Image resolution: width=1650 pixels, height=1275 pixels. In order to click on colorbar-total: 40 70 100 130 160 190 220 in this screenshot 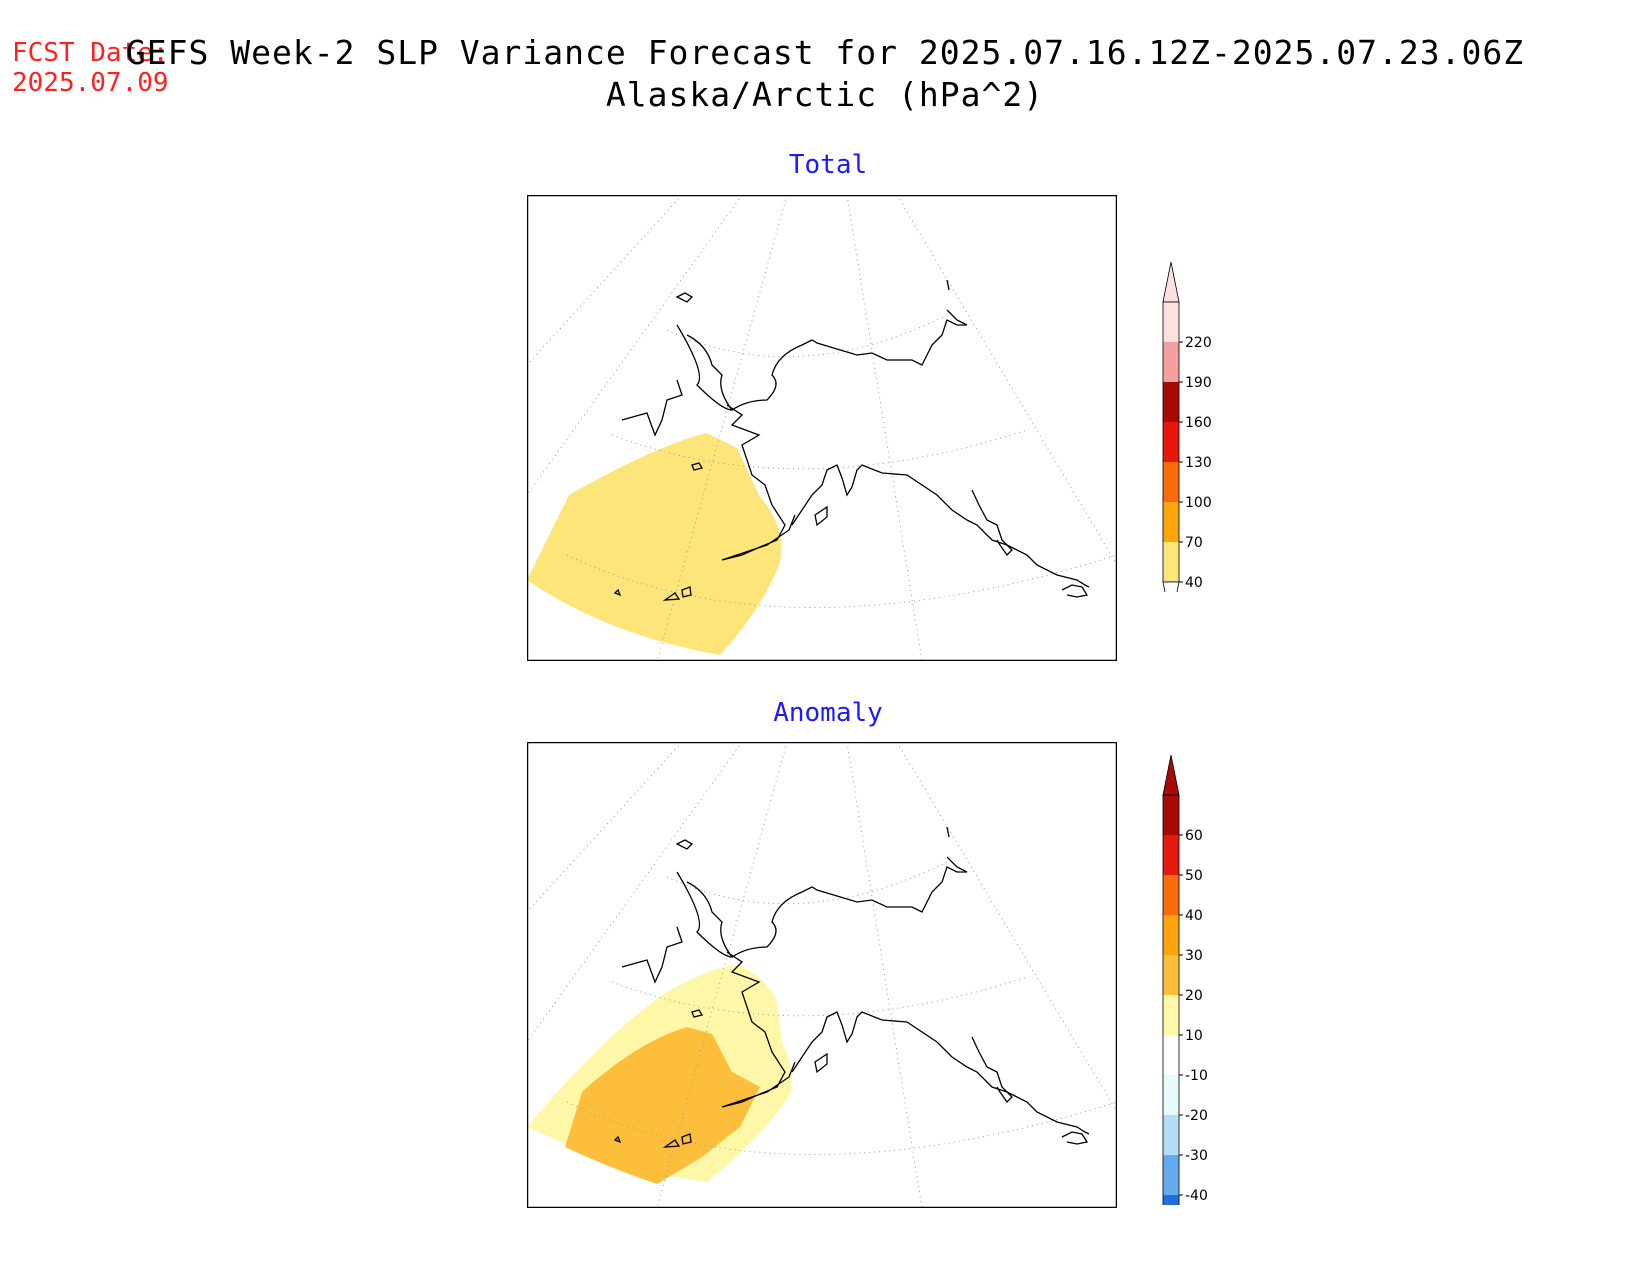, I will do `click(1187, 427)`.